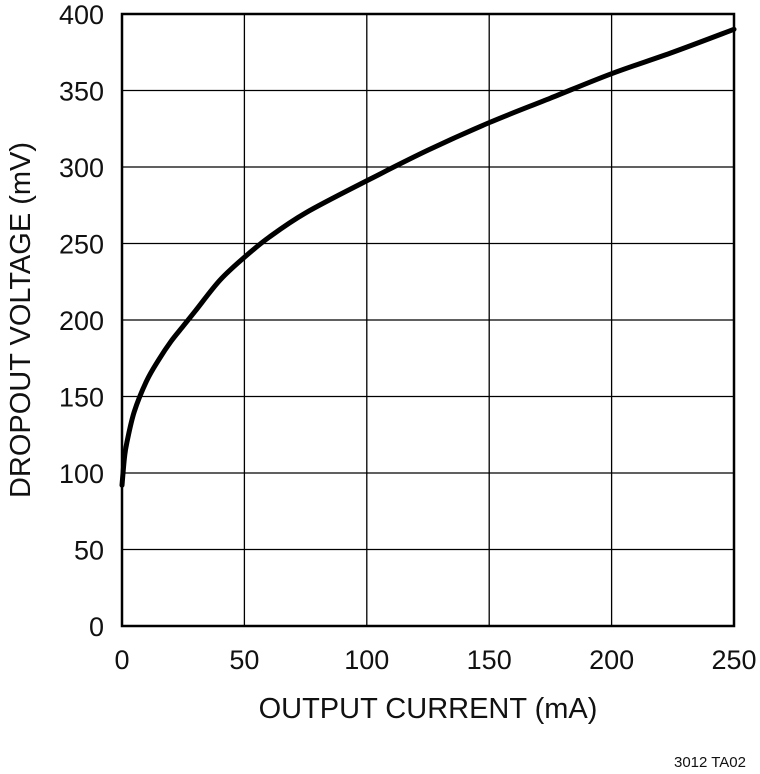  What do you see at coordinates (81, 245) in the screenshot?
I see `y-tick-label: 250` at bounding box center [81, 245].